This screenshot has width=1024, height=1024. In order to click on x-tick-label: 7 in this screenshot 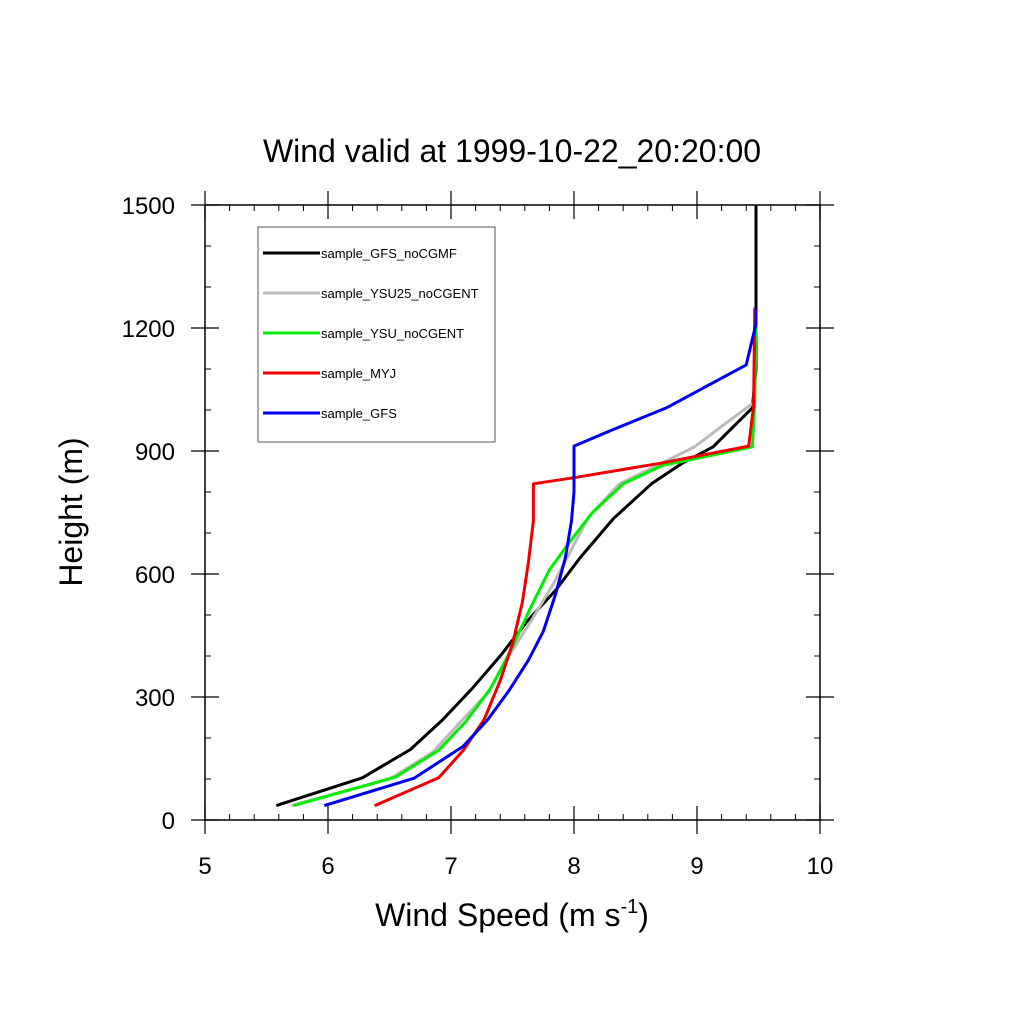, I will do `click(450, 866)`.